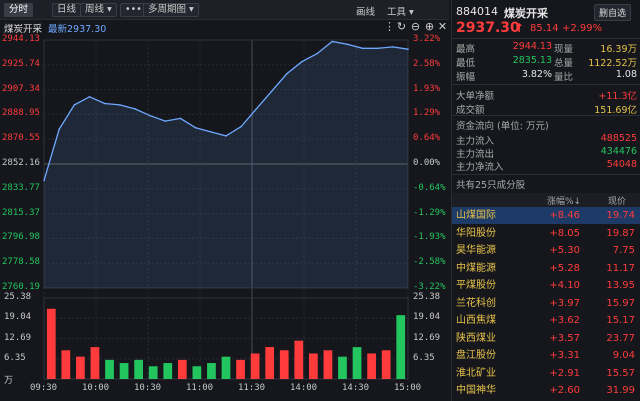 The width and height of the screenshot is (640, 401). What do you see at coordinates (564, 303) in the screenshot?
I see `stock-pct-cell: +3.97` at bounding box center [564, 303].